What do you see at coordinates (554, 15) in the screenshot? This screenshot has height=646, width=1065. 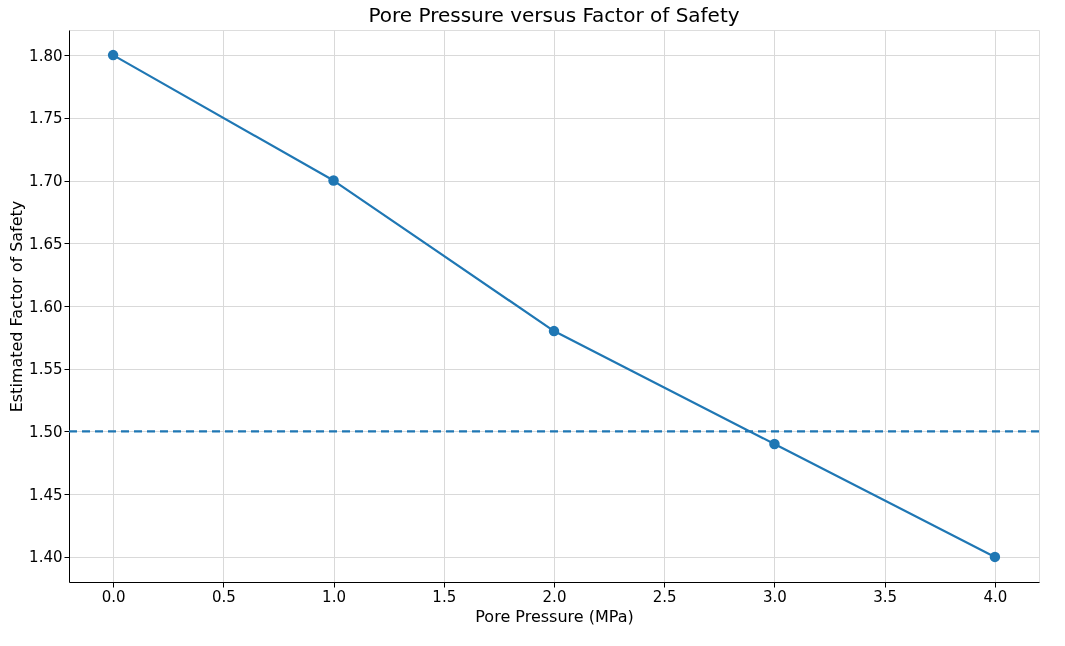 I see `chart-title: Pore Pressure versus Factor of Safety` at bounding box center [554, 15].